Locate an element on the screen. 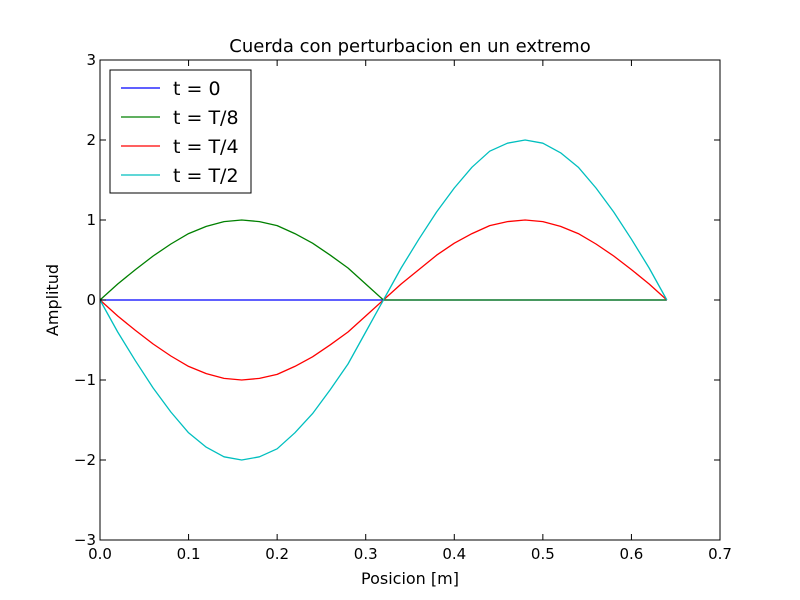 The width and height of the screenshot is (800, 600). legend-label-1: t = T/8 is located at coordinates (206, 118).